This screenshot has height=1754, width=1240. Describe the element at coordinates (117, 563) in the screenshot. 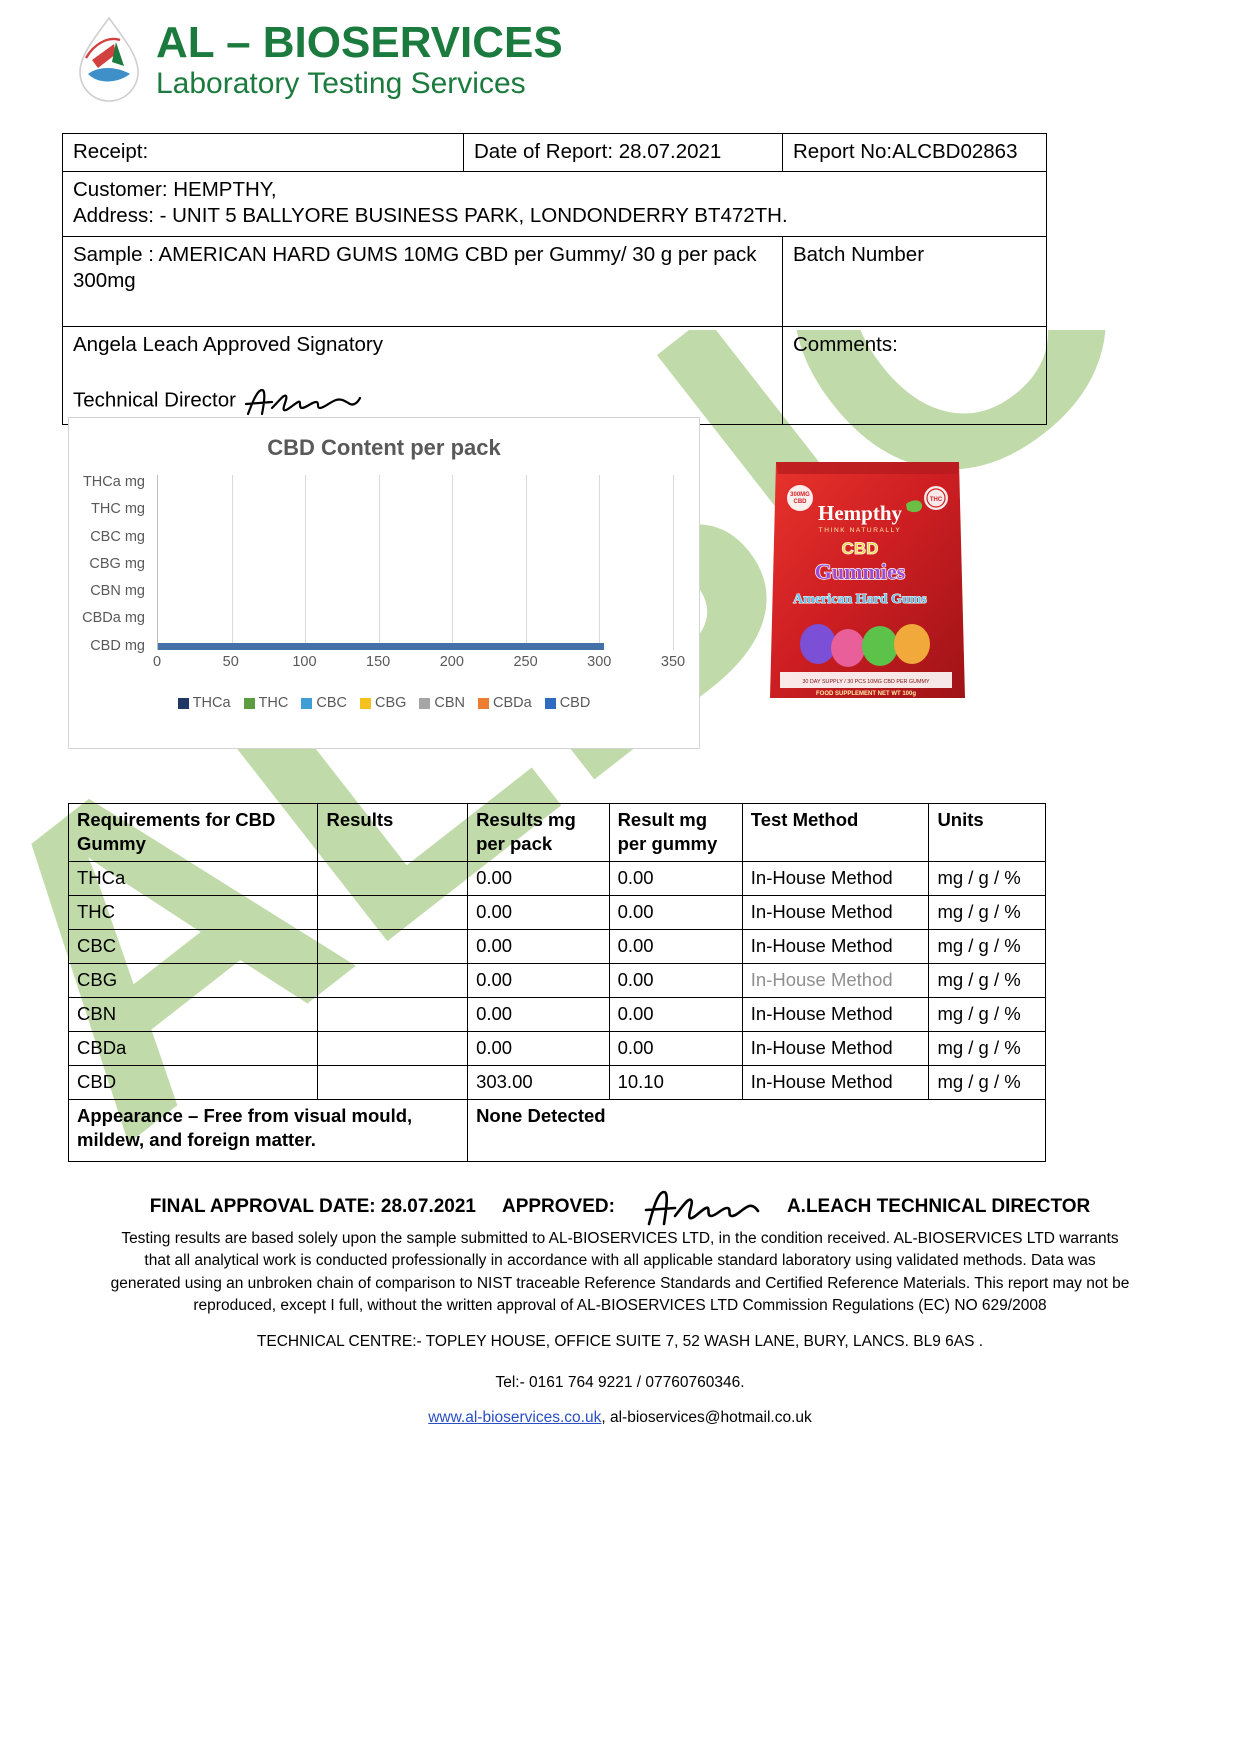

I see `y-axis-tick-label: CBG mg` at that location.